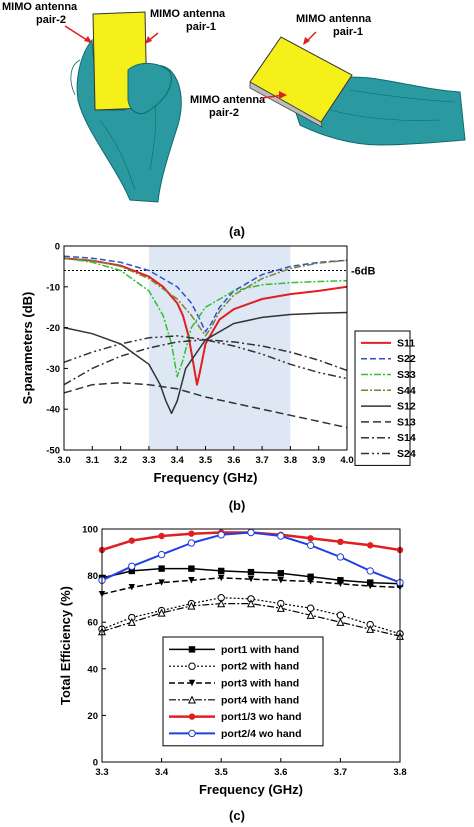  What do you see at coordinates (406, 454) in the screenshot?
I see `legend-label-s24: S24` at bounding box center [406, 454].